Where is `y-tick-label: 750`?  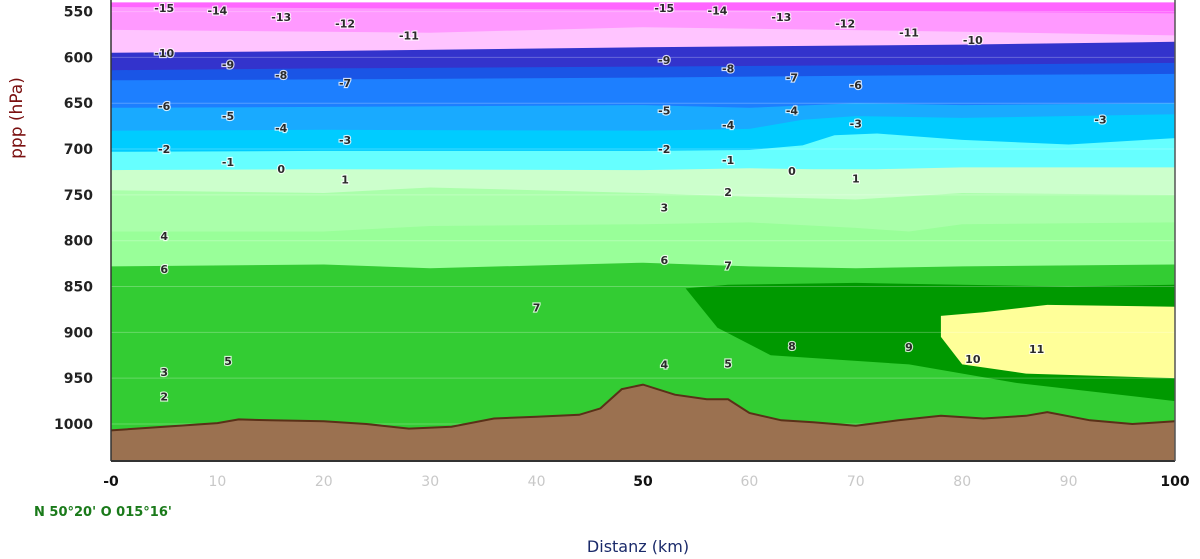 y-tick-label: 750 is located at coordinates (78, 196).